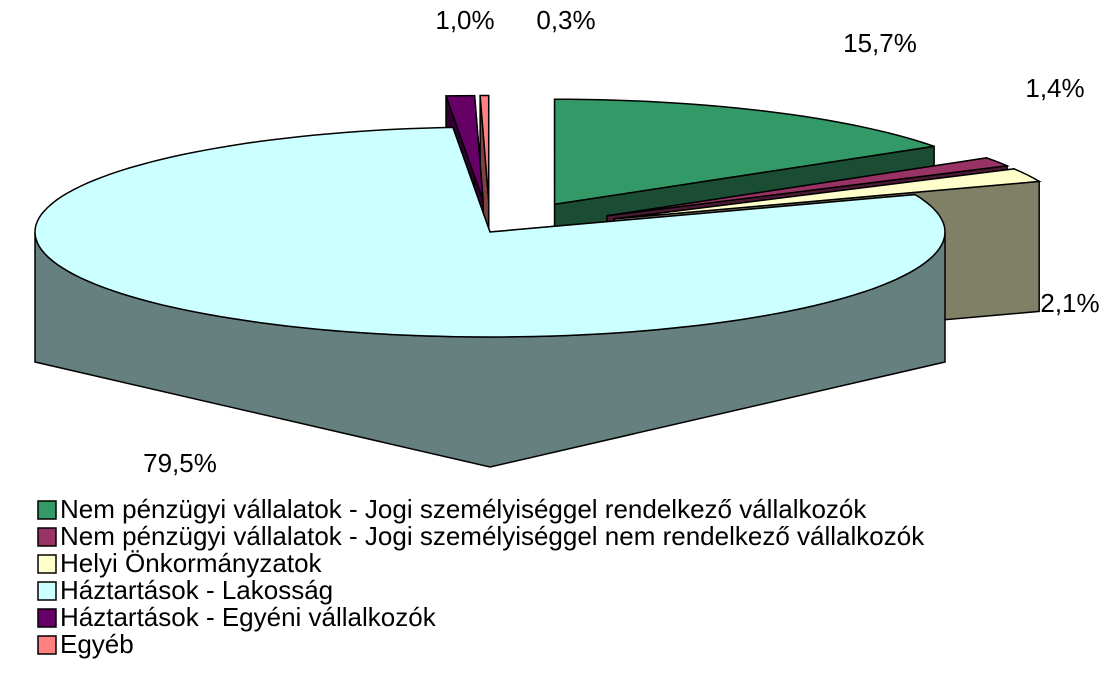  Describe the element at coordinates (180, 463) in the screenshot. I see `data-label: 79,5%` at that location.